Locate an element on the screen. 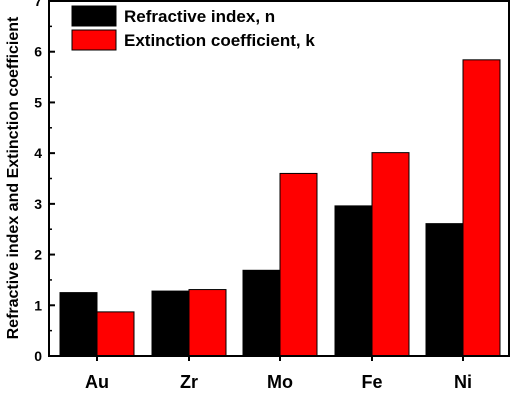 The image size is (512, 400). bar-au-k is located at coordinates (115, 334).